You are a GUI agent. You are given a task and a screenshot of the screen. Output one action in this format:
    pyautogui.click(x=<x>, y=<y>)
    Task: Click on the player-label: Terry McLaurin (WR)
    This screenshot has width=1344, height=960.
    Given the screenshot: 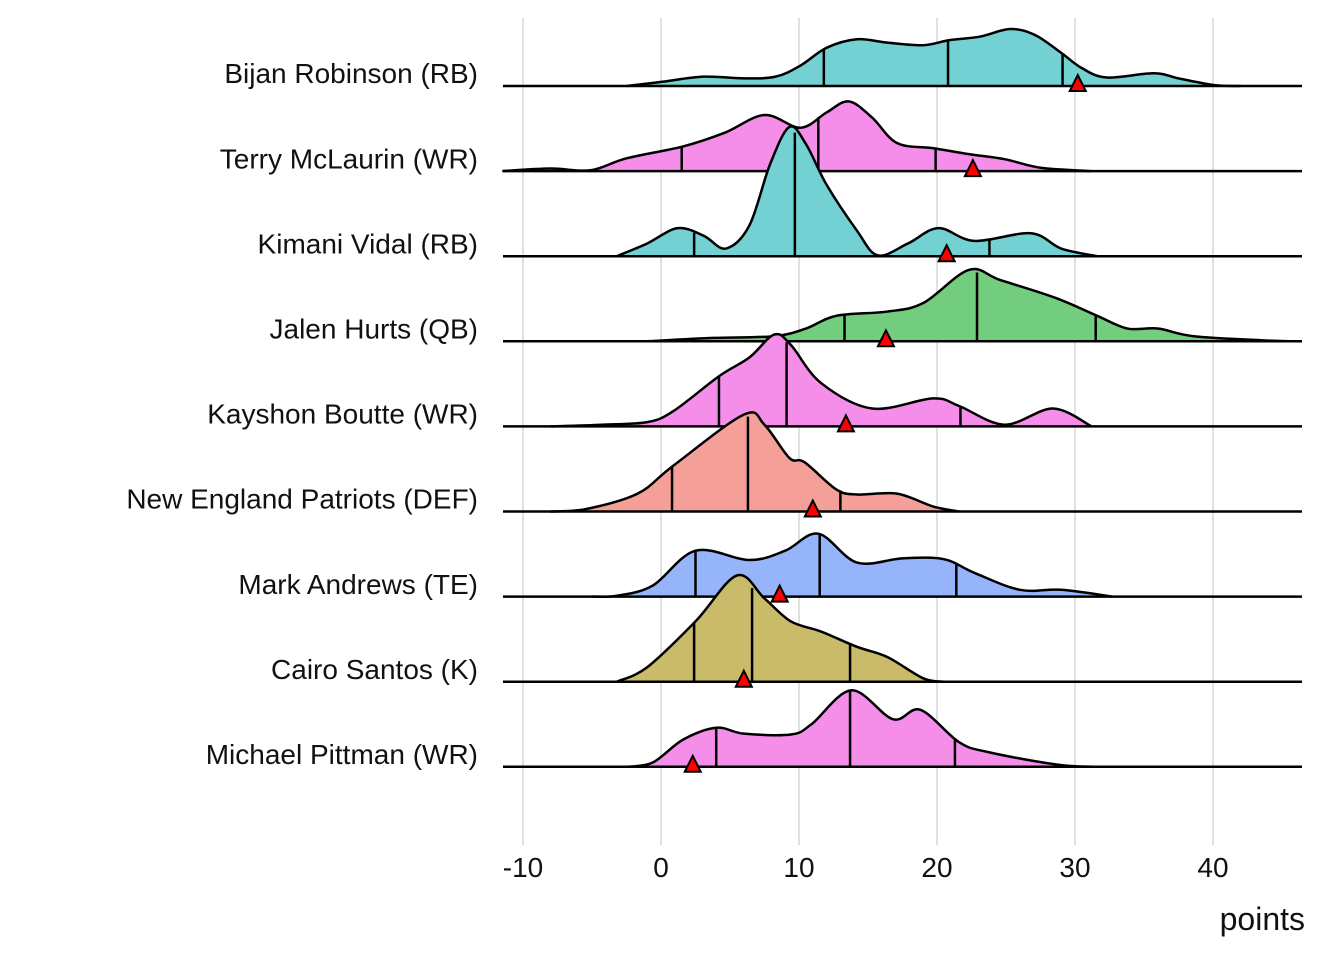 What is the action you would take?
    pyautogui.click(x=349, y=158)
    